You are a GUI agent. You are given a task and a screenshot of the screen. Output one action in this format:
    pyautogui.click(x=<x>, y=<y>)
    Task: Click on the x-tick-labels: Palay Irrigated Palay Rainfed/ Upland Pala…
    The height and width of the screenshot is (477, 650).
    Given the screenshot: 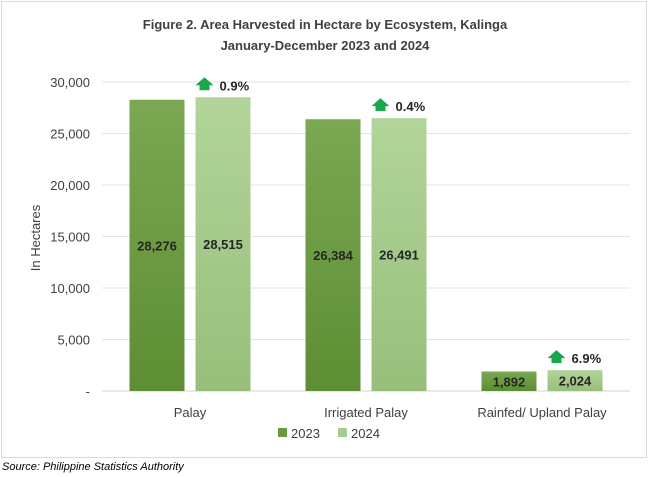 What is the action you would take?
    pyautogui.click(x=390, y=412)
    